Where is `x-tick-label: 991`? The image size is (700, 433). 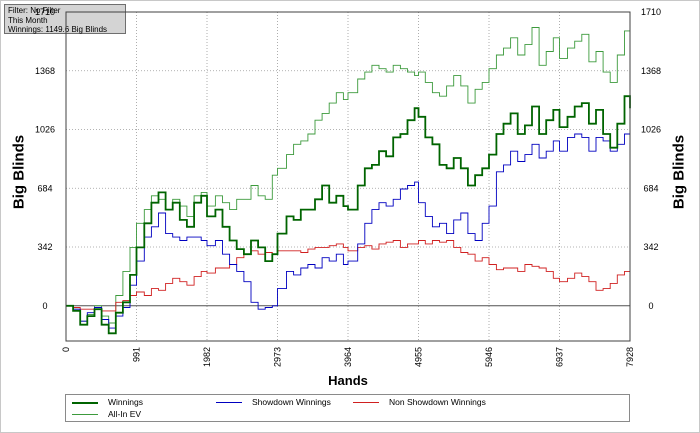
x-tick-label: 991 is located at coordinates (137, 354).